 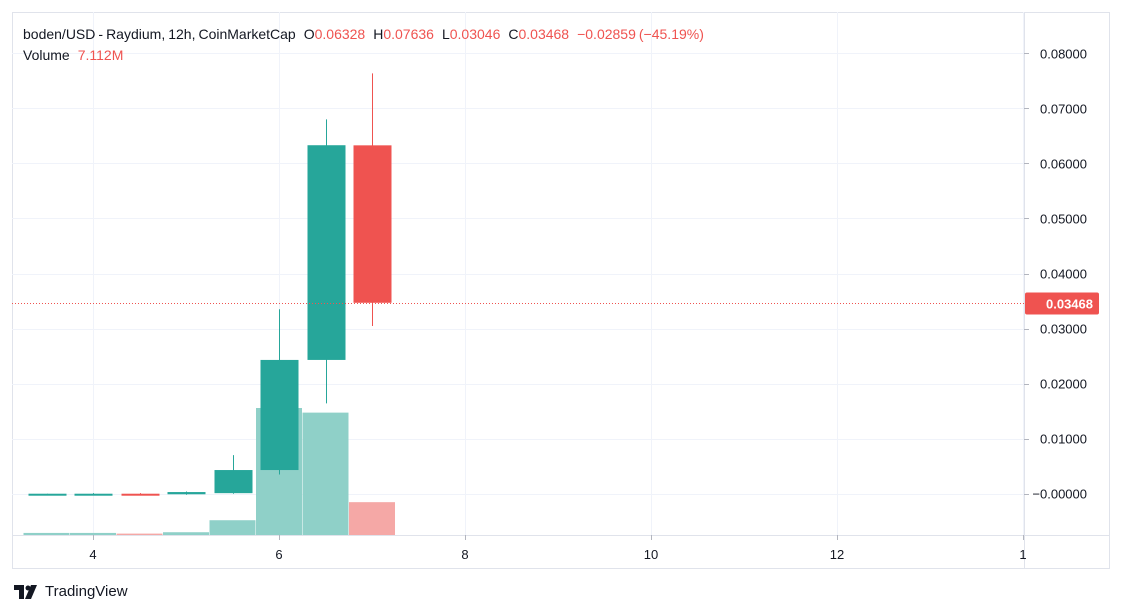 I want to click on price-axis-label: −0.00000, so click(x=1059, y=494).